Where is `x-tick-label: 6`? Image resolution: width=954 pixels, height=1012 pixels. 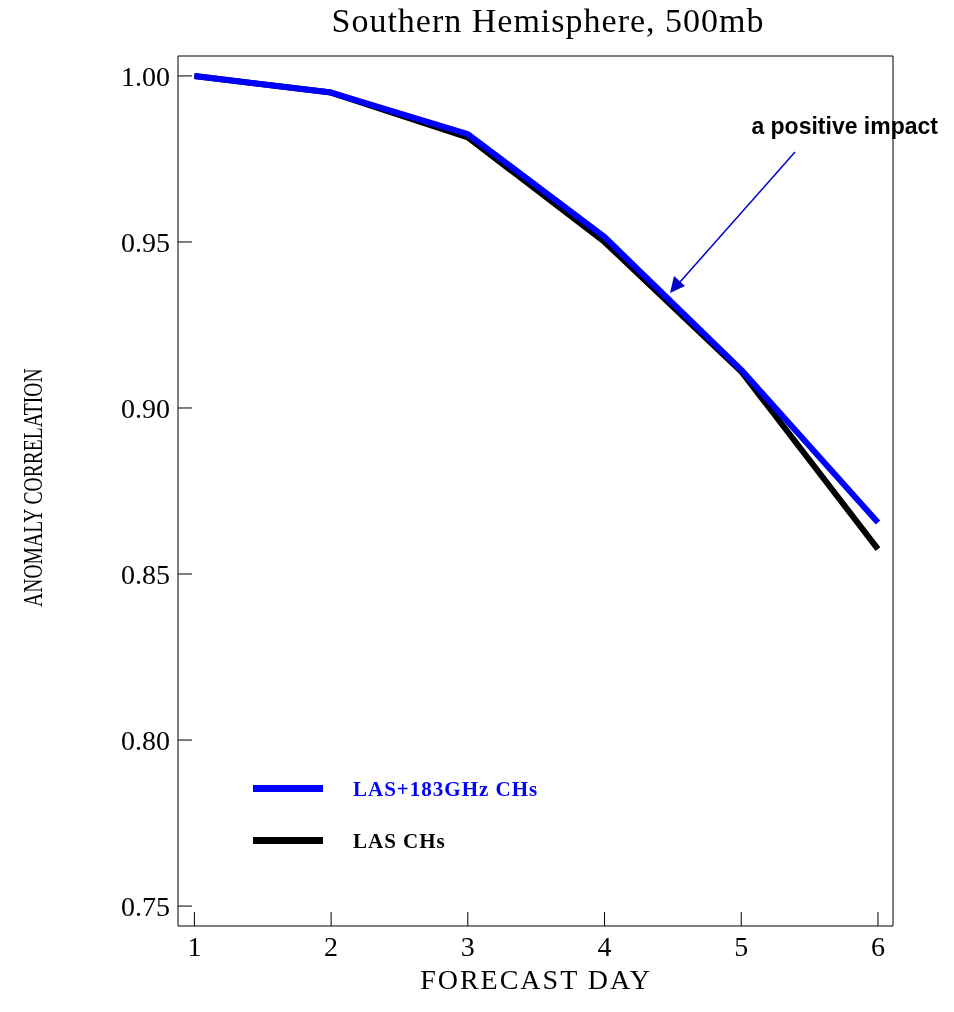
x-tick-label: 6 is located at coordinates (877, 946).